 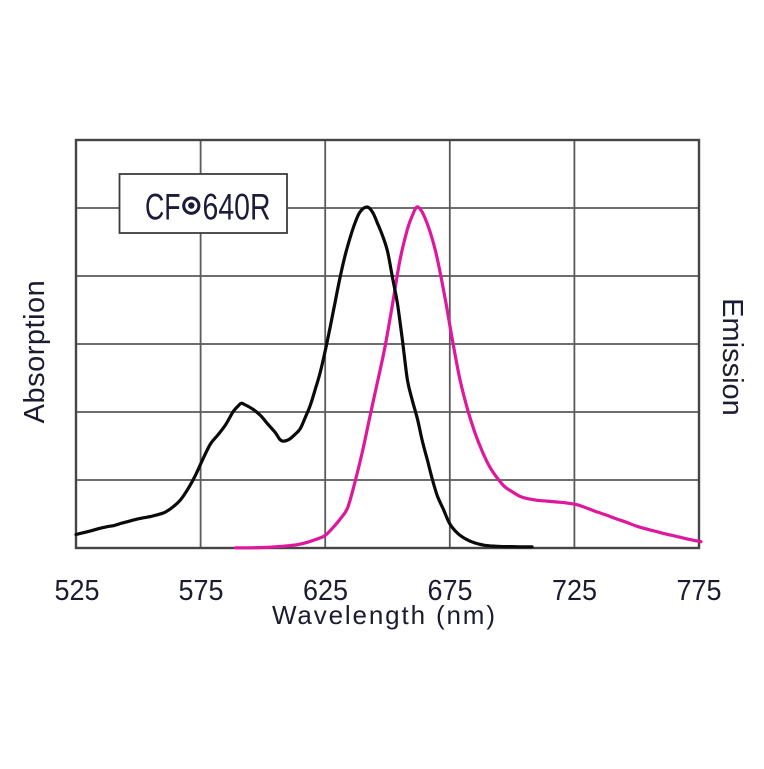 I want to click on svg-text: 675, so click(x=450, y=591).